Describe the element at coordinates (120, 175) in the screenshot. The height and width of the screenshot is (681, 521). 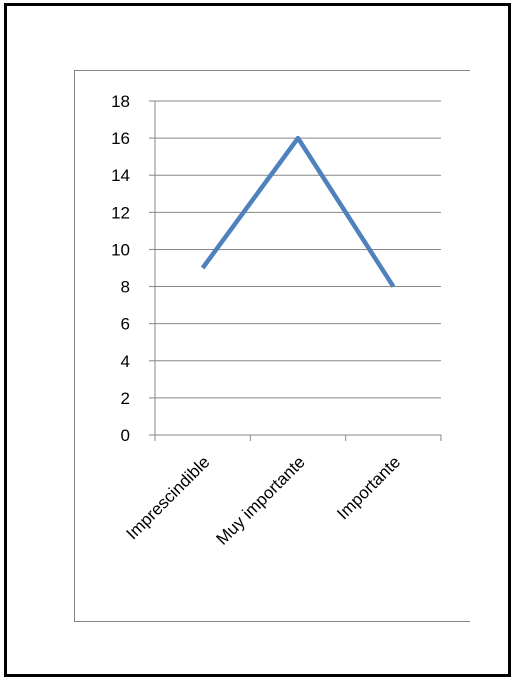
I see `y-tick-label-14: 14` at that location.